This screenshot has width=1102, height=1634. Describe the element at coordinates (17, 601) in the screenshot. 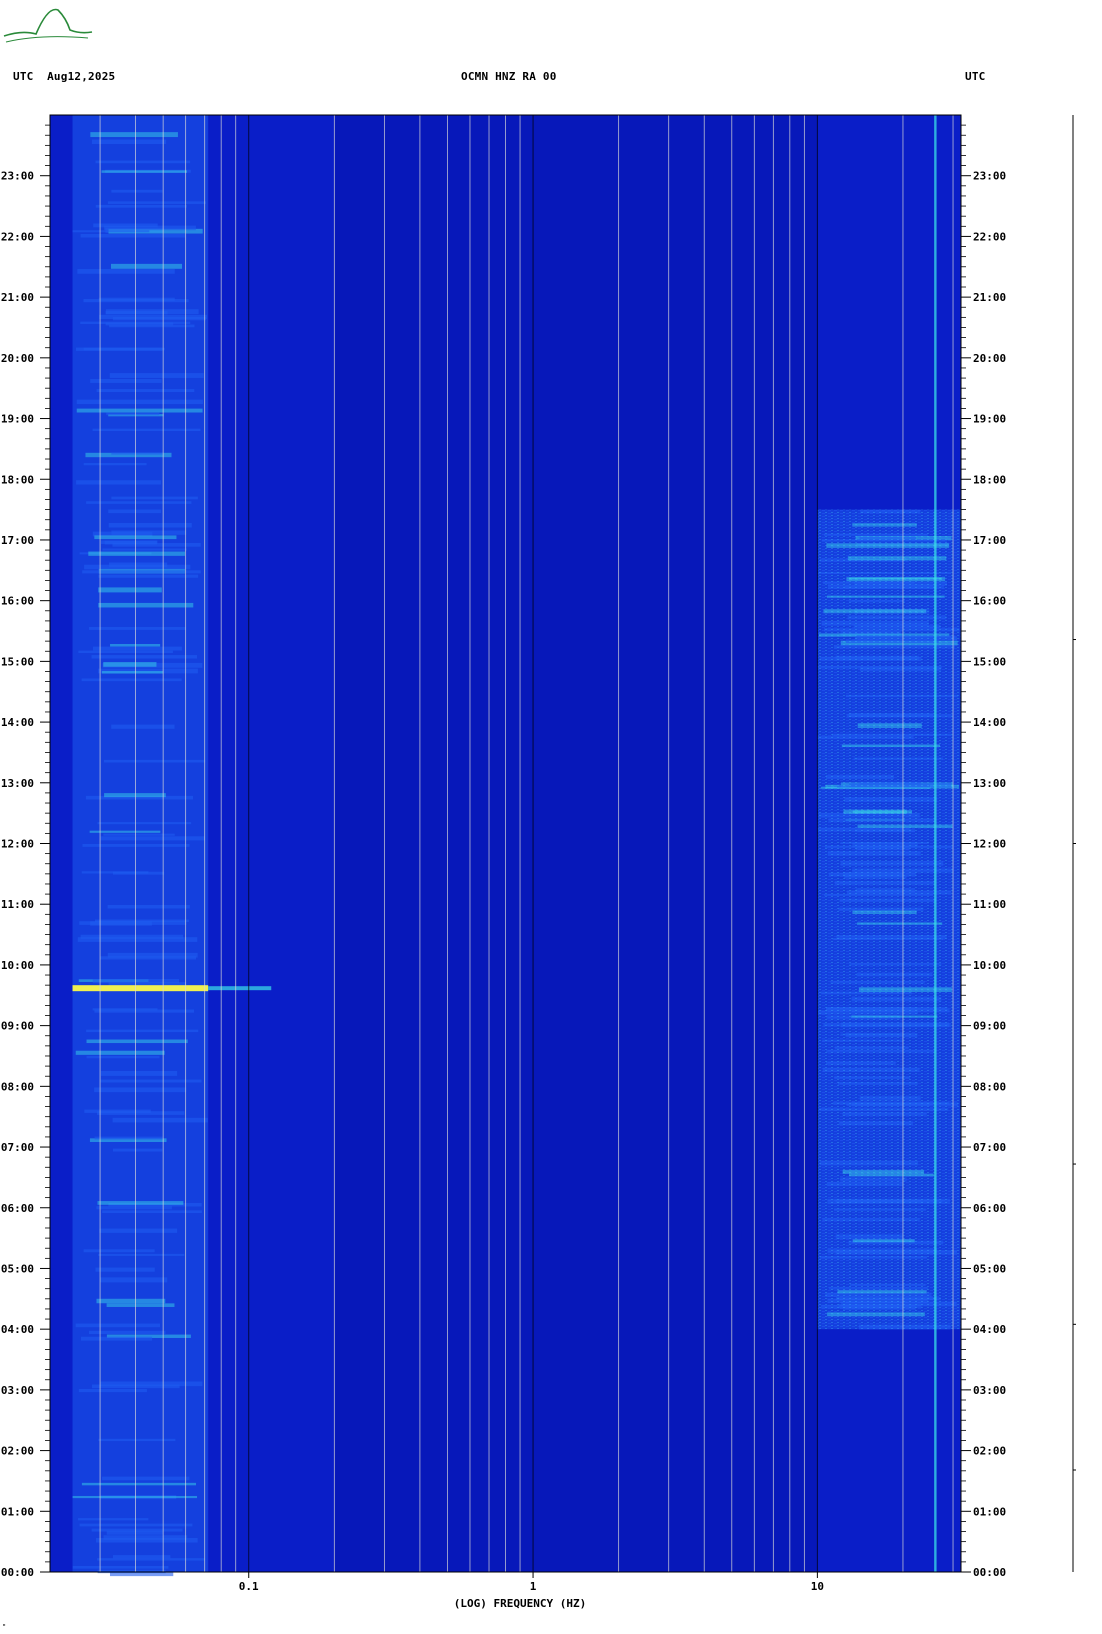

I see `y-tick-label-left: 16:00` at that location.